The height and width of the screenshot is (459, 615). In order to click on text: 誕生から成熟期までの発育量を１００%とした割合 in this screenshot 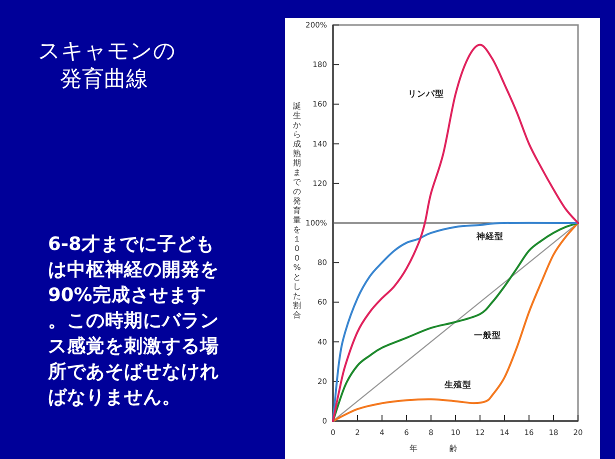, I will do `click(297, 211)`.